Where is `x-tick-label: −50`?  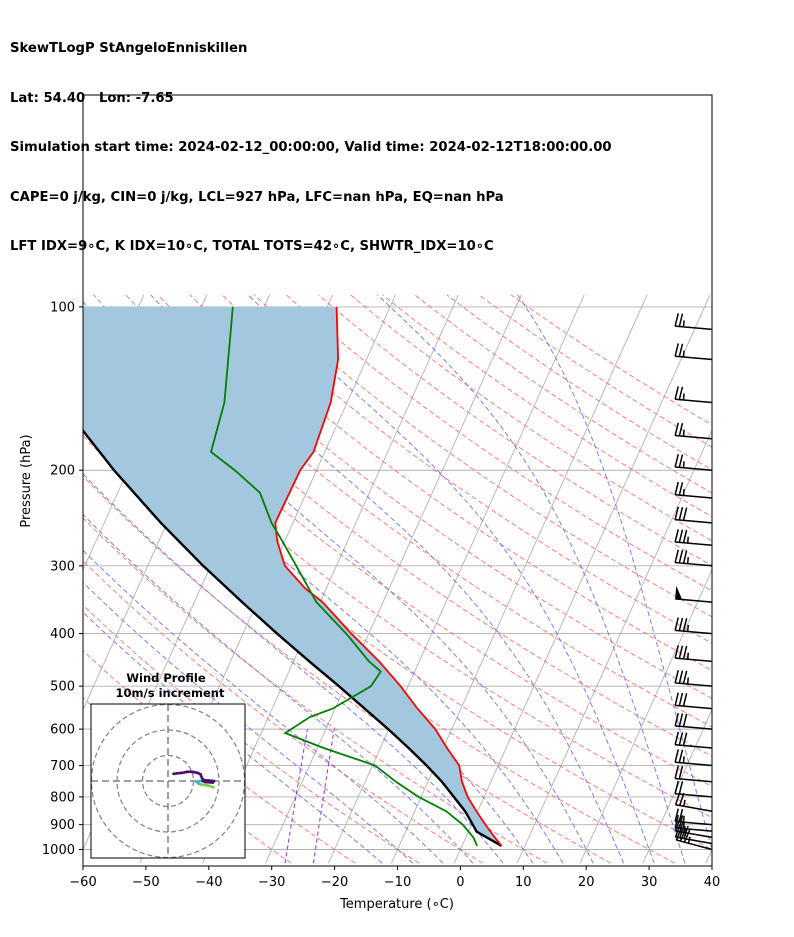
x-tick-label: −50 is located at coordinates (145, 882).